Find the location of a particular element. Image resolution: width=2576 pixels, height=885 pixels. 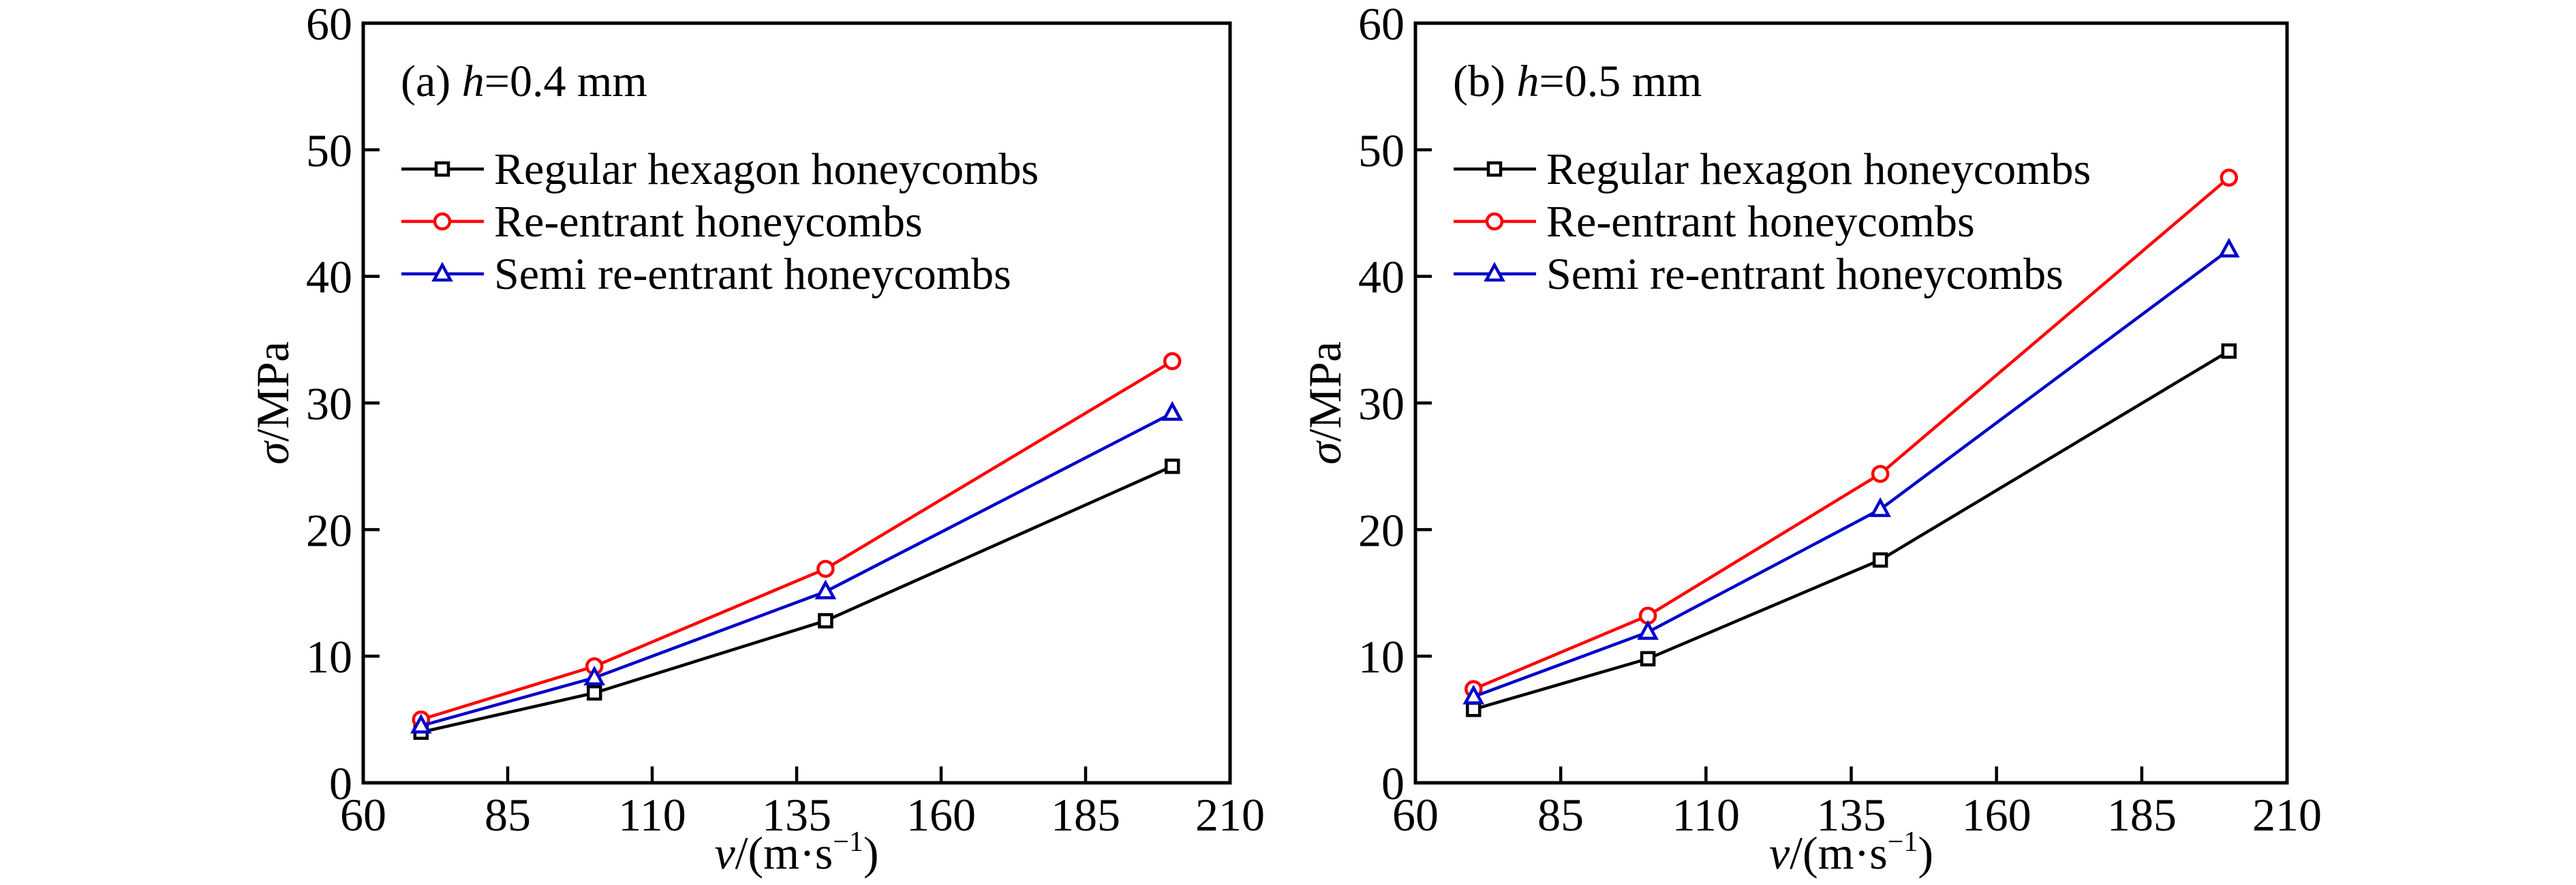

panel-label: (b) h=0.5 mm is located at coordinates (1578, 81).